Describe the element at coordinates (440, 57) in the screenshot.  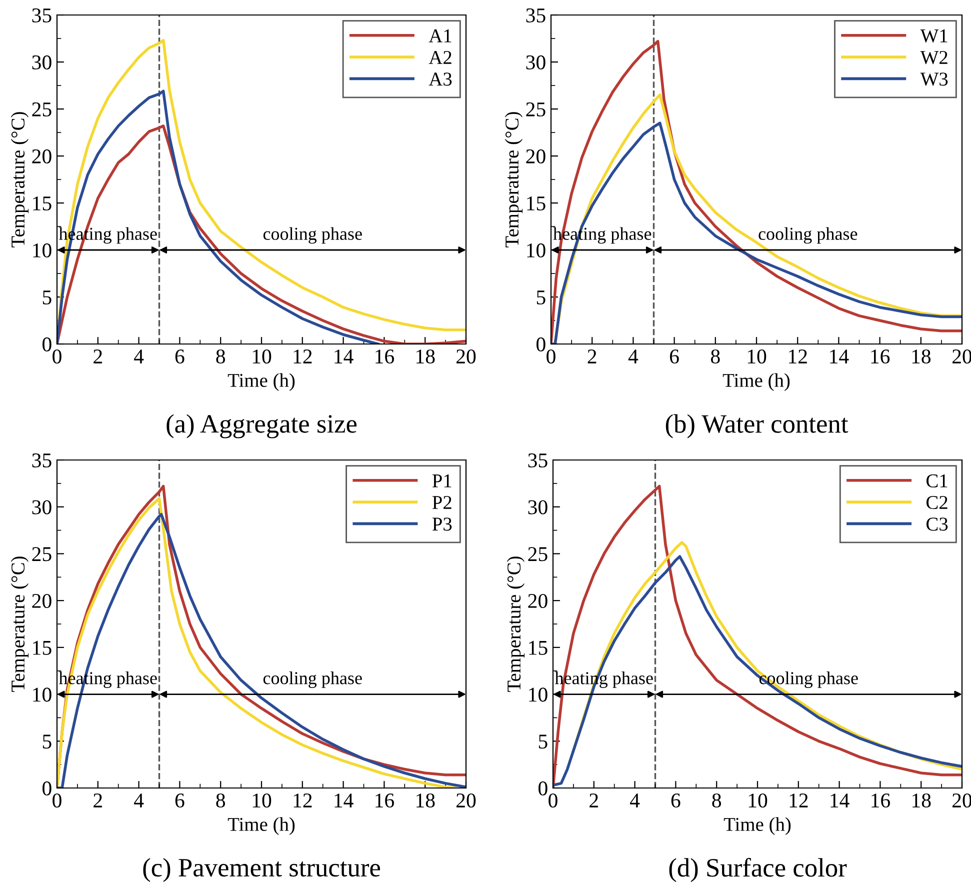
I see `legend-label: A2` at that location.